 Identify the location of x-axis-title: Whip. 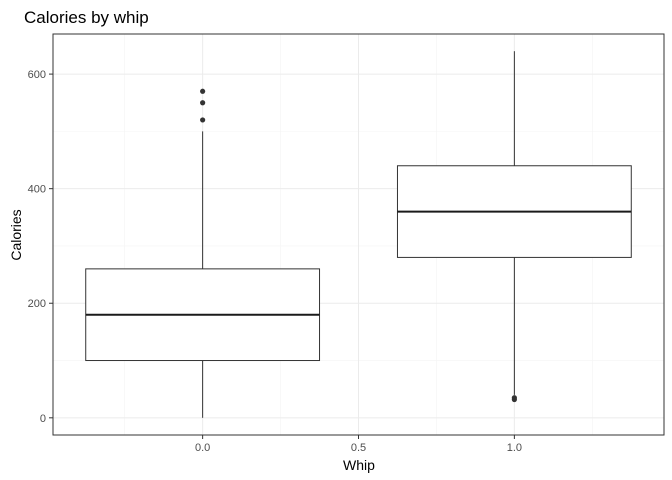
(359, 465).